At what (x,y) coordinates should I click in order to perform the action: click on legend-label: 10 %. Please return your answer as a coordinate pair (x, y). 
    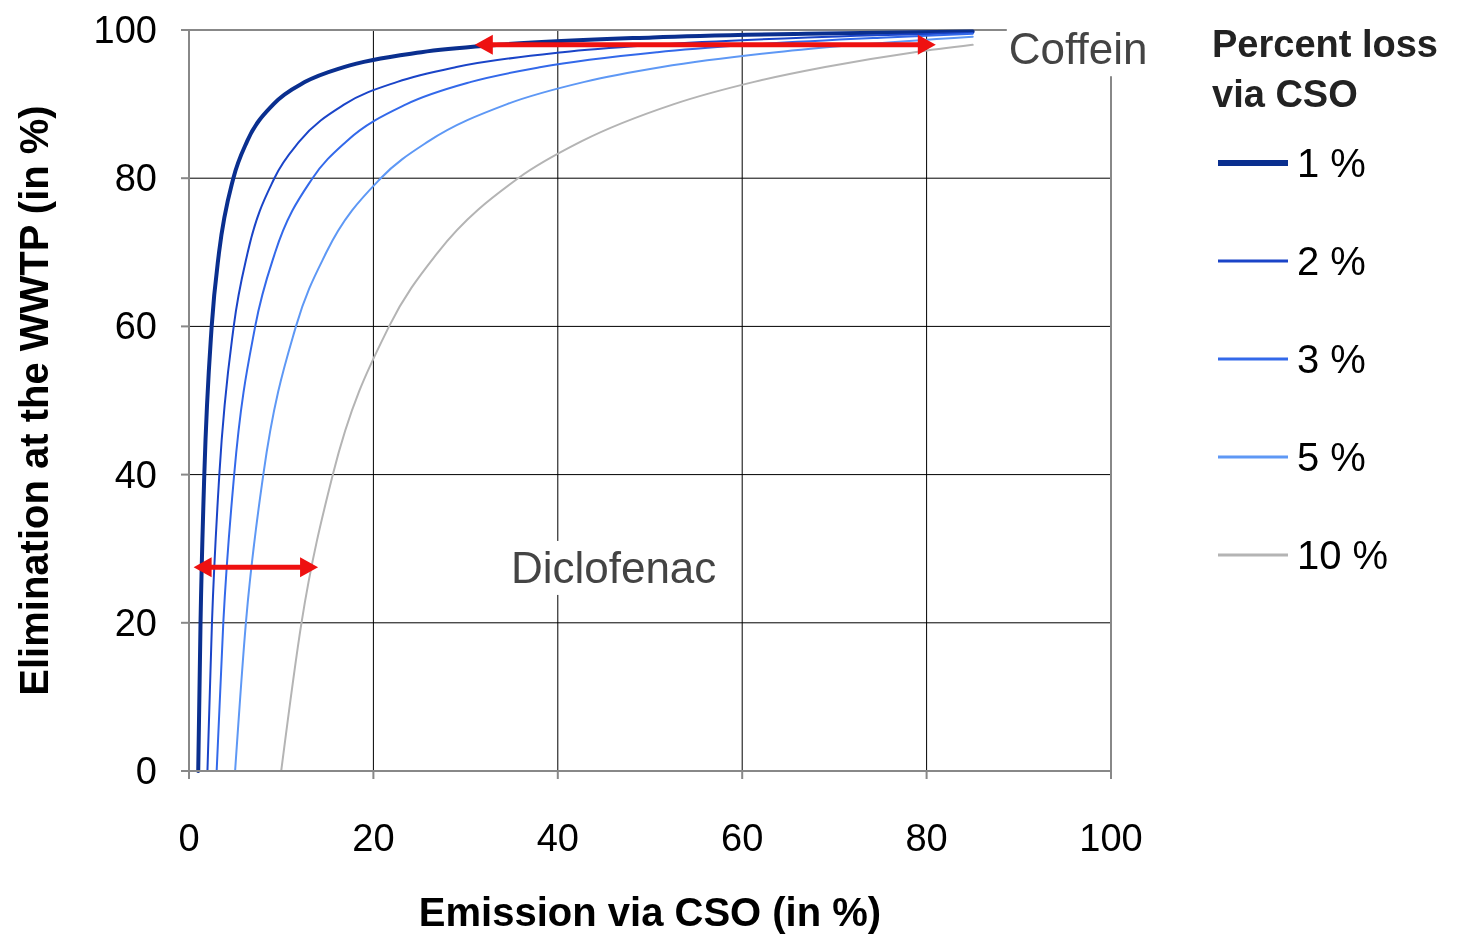
    Looking at the image, I should click on (1343, 555).